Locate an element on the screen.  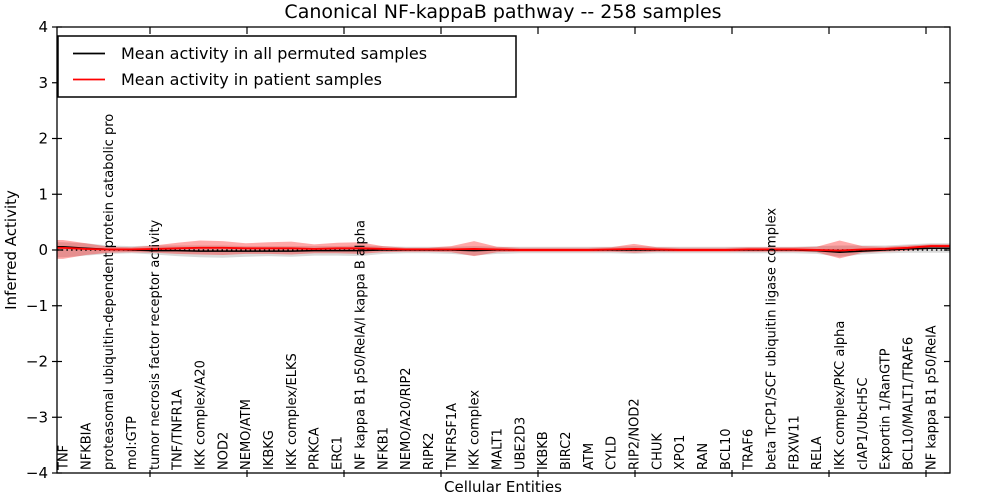
x-tick-label: NOD2 is located at coordinates (223, 451).